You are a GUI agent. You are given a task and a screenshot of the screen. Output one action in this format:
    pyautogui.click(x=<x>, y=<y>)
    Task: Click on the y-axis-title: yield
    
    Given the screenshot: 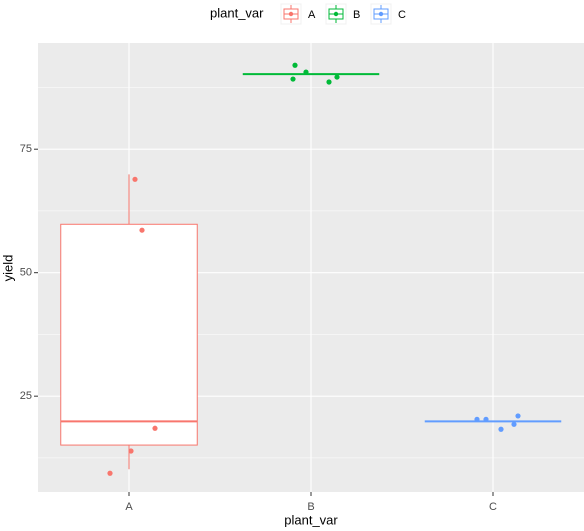 What is the action you would take?
    pyautogui.click(x=7, y=268)
    